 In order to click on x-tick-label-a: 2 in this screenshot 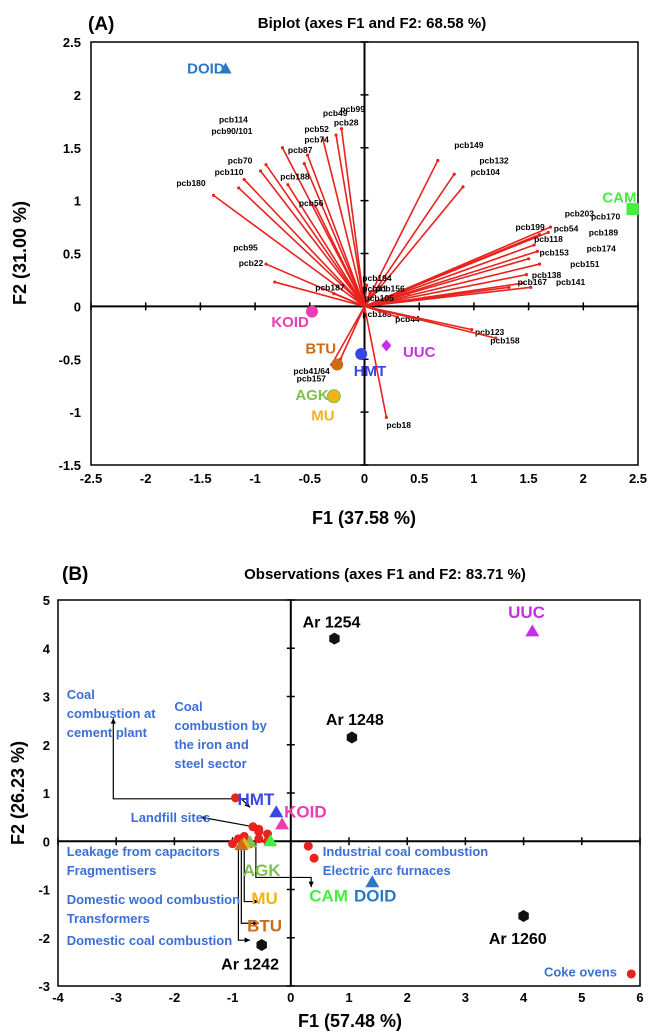, I will do `click(583, 478)`.